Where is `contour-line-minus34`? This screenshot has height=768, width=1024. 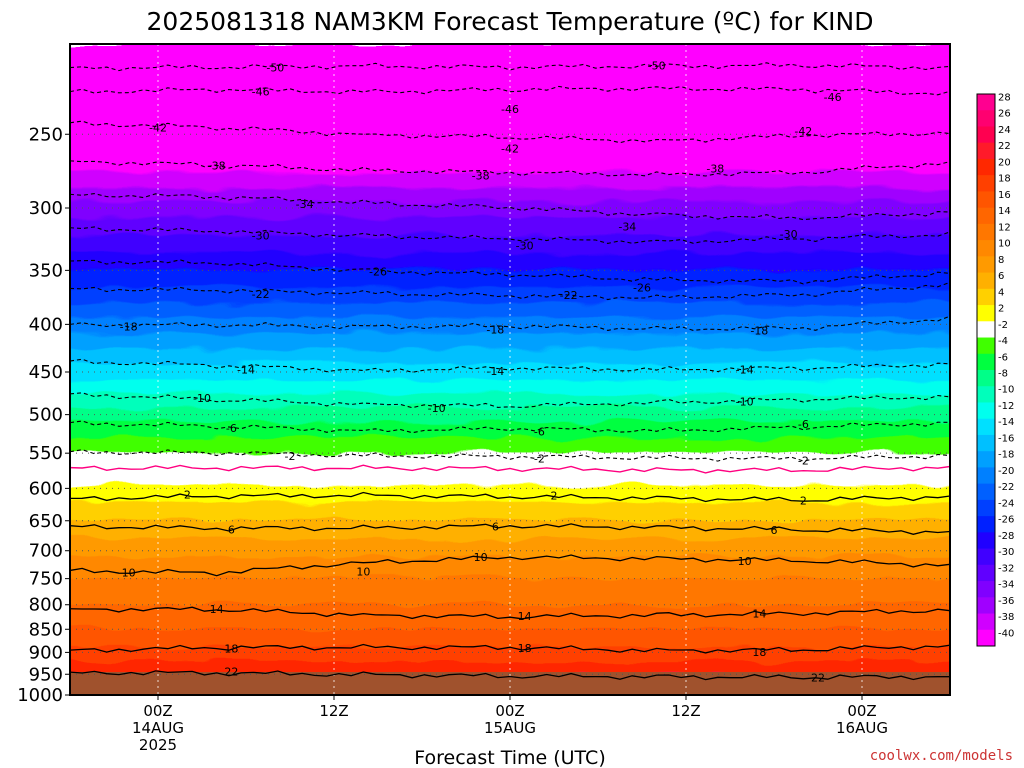 contour-line-minus34 is located at coordinates (510, 207).